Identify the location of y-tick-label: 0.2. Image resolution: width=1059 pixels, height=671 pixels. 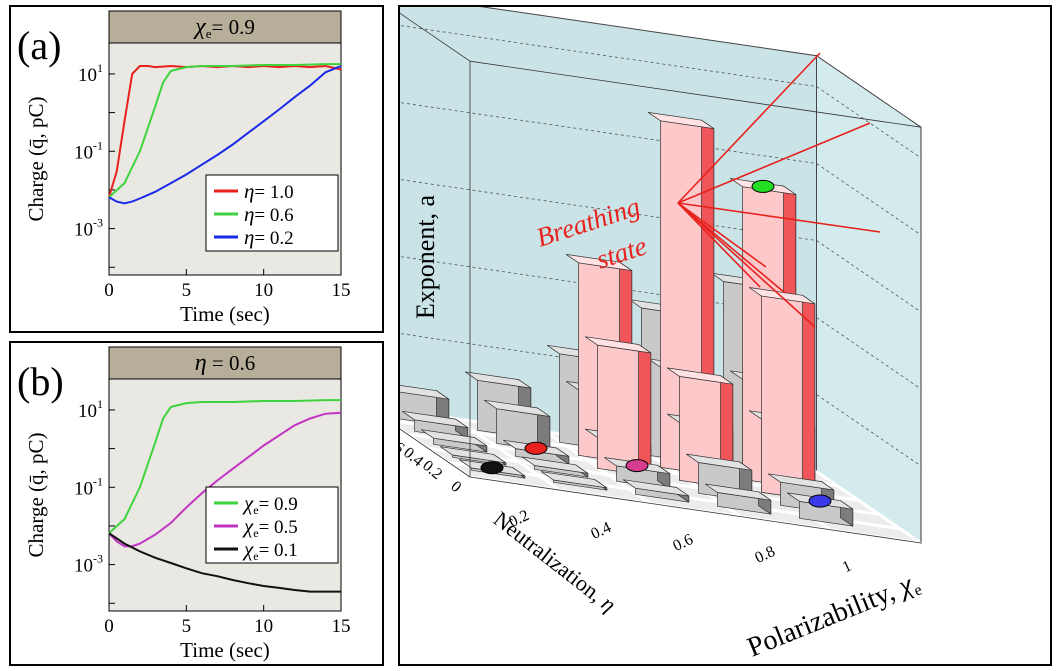
(432, 470).